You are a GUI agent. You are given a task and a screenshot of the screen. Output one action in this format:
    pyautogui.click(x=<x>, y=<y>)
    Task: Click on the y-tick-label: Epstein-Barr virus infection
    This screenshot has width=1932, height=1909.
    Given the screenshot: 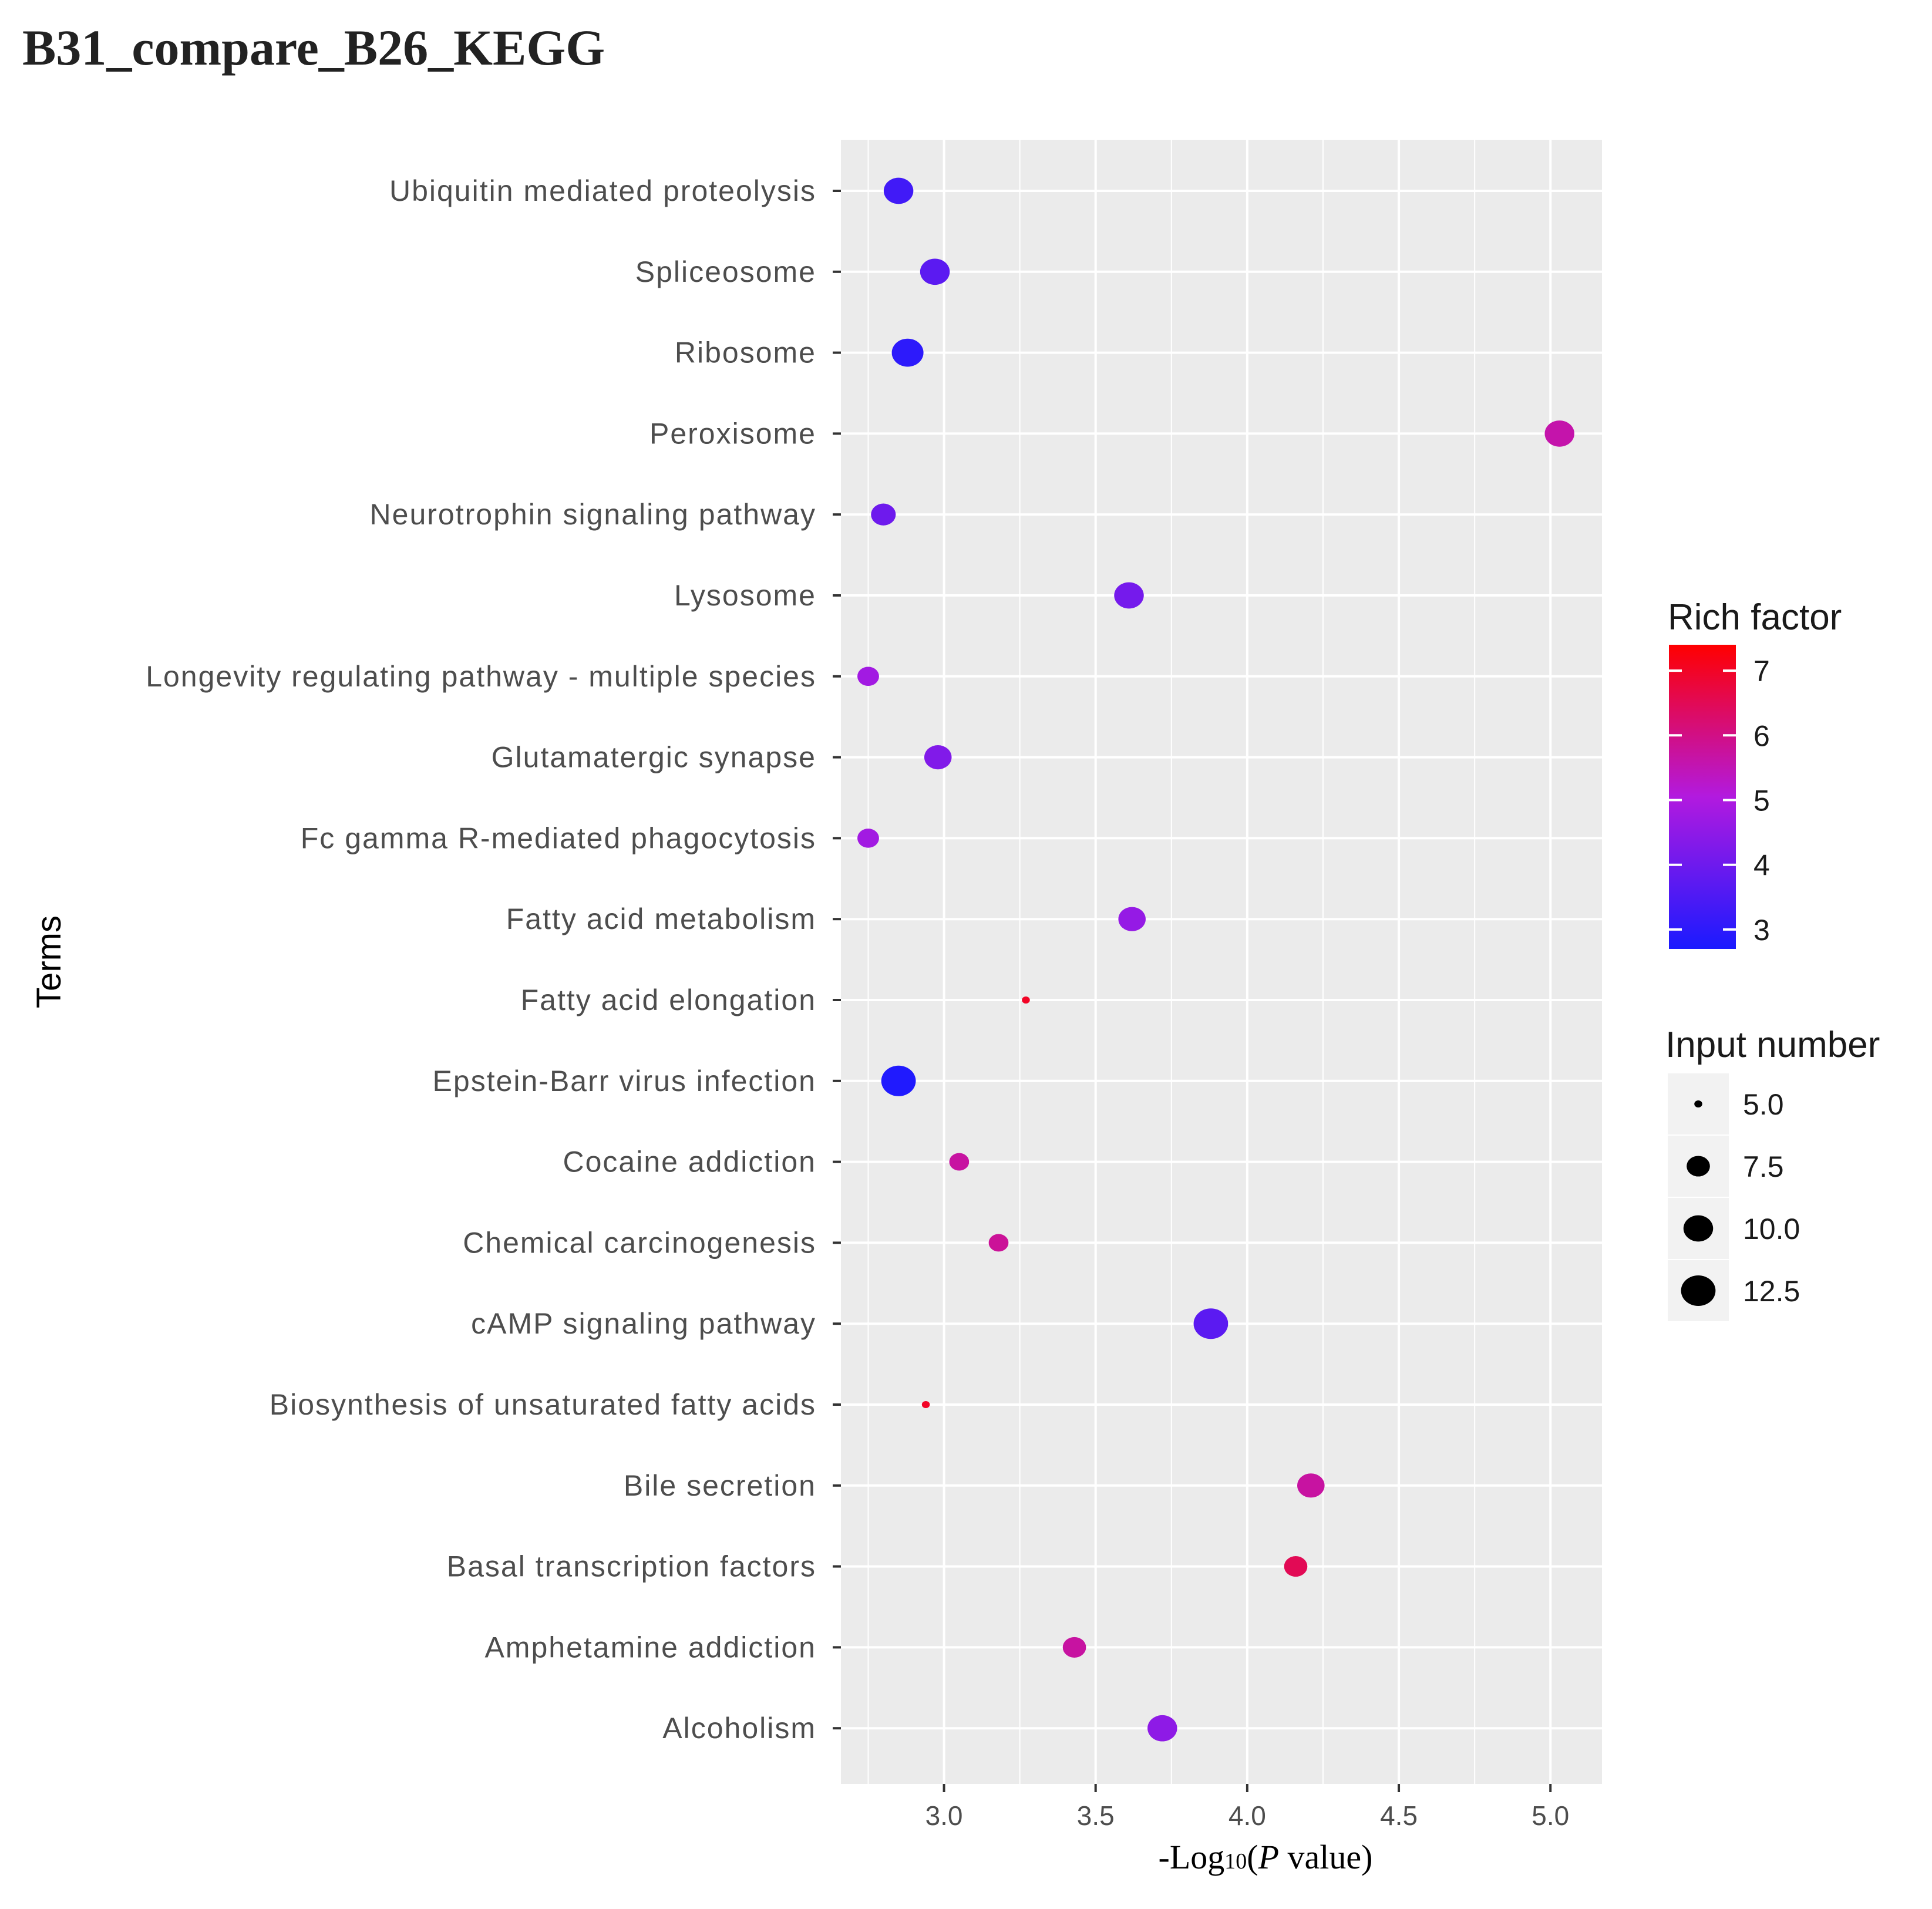 What is the action you would take?
    pyautogui.click(x=624, y=1081)
    